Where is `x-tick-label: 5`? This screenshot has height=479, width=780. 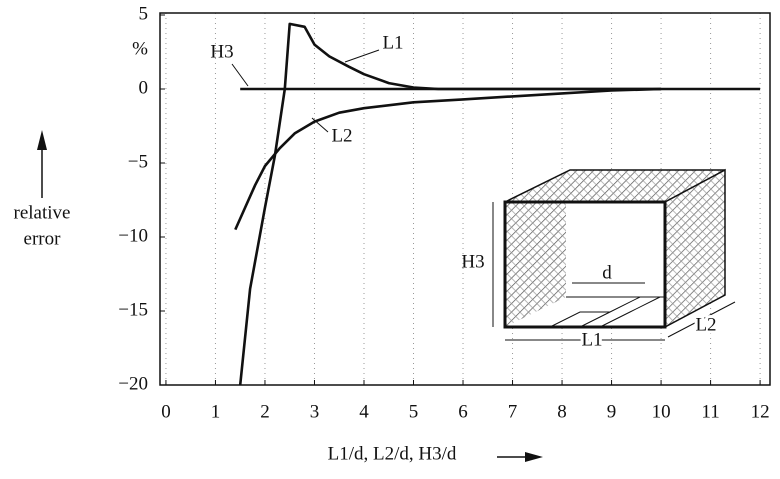
x-tick-label: 5 is located at coordinates (414, 411).